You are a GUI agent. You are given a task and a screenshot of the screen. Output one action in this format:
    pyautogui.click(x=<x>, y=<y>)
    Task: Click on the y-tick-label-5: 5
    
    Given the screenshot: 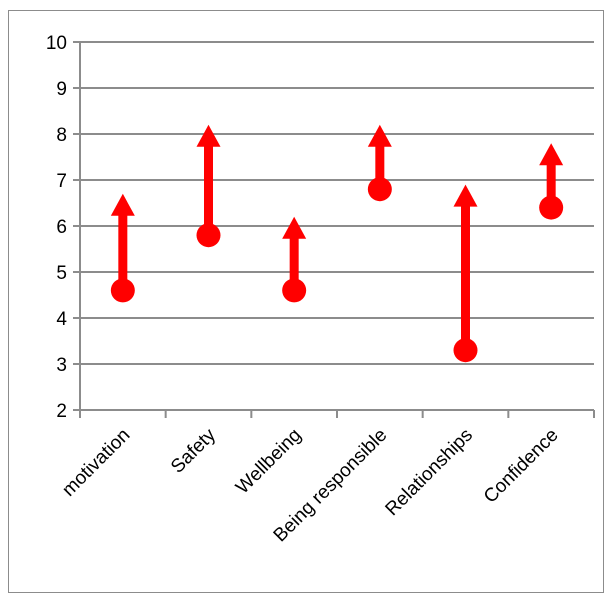 What is the action you would take?
    pyautogui.click(x=61, y=273)
    